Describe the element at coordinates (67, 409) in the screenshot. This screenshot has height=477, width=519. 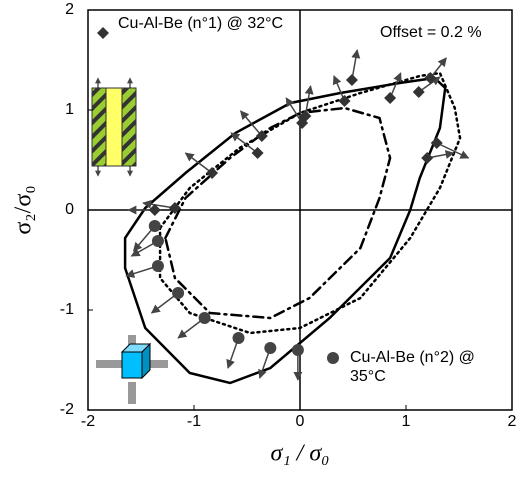
I see `y-tick-label: -2` at that location.